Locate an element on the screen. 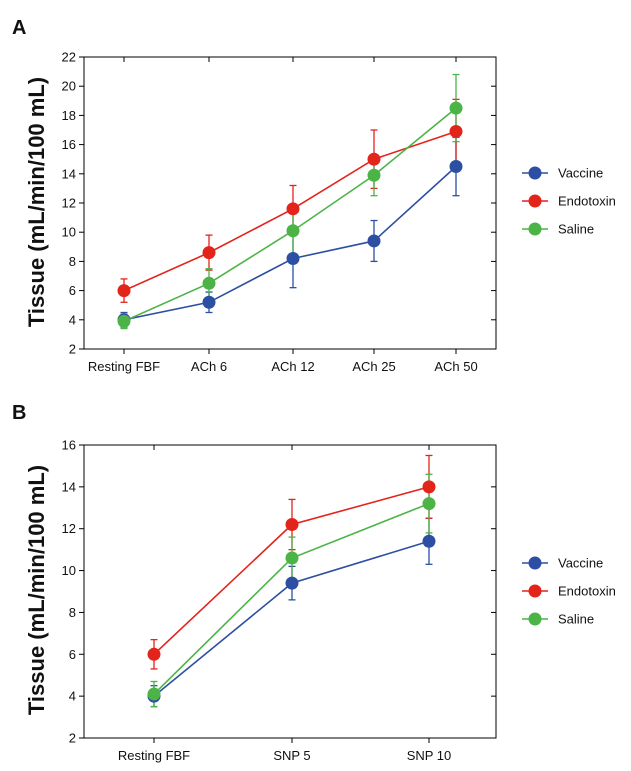  series-line-vaccine is located at coordinates (290, 243).